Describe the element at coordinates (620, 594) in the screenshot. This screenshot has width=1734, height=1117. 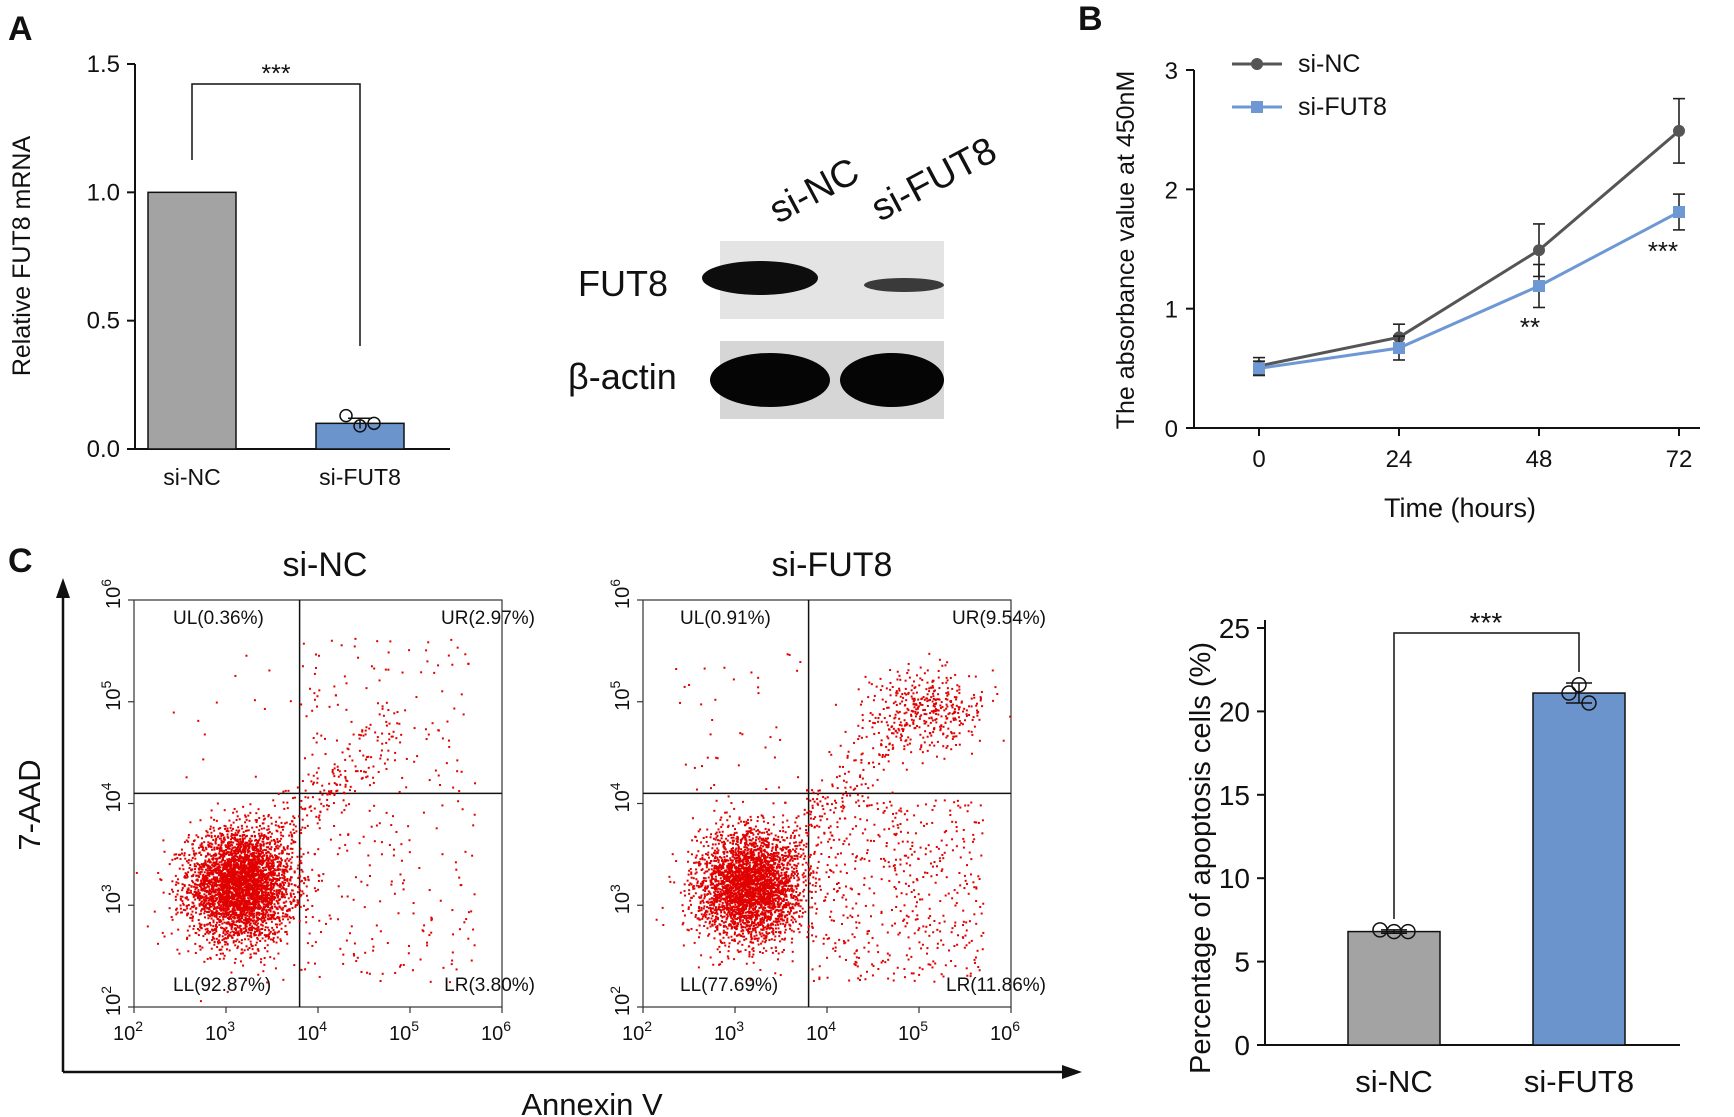
I see `y-tick-label: 106` at that location.